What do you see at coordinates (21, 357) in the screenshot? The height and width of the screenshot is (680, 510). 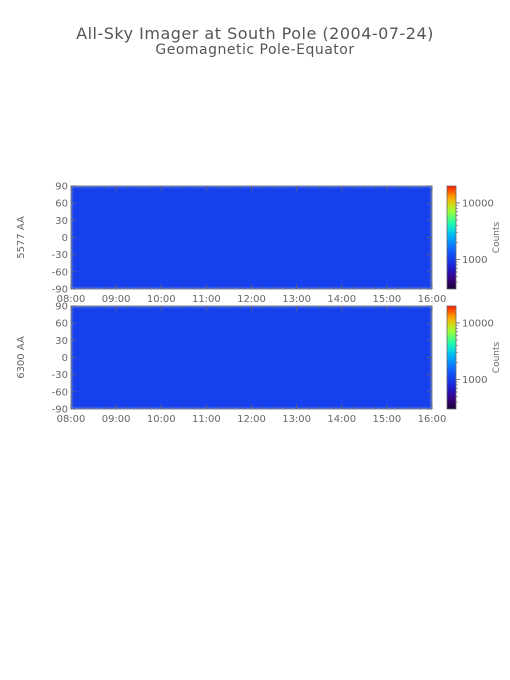 I see `y-axis-label: 6300 AA` at bounding box center [21, 357].